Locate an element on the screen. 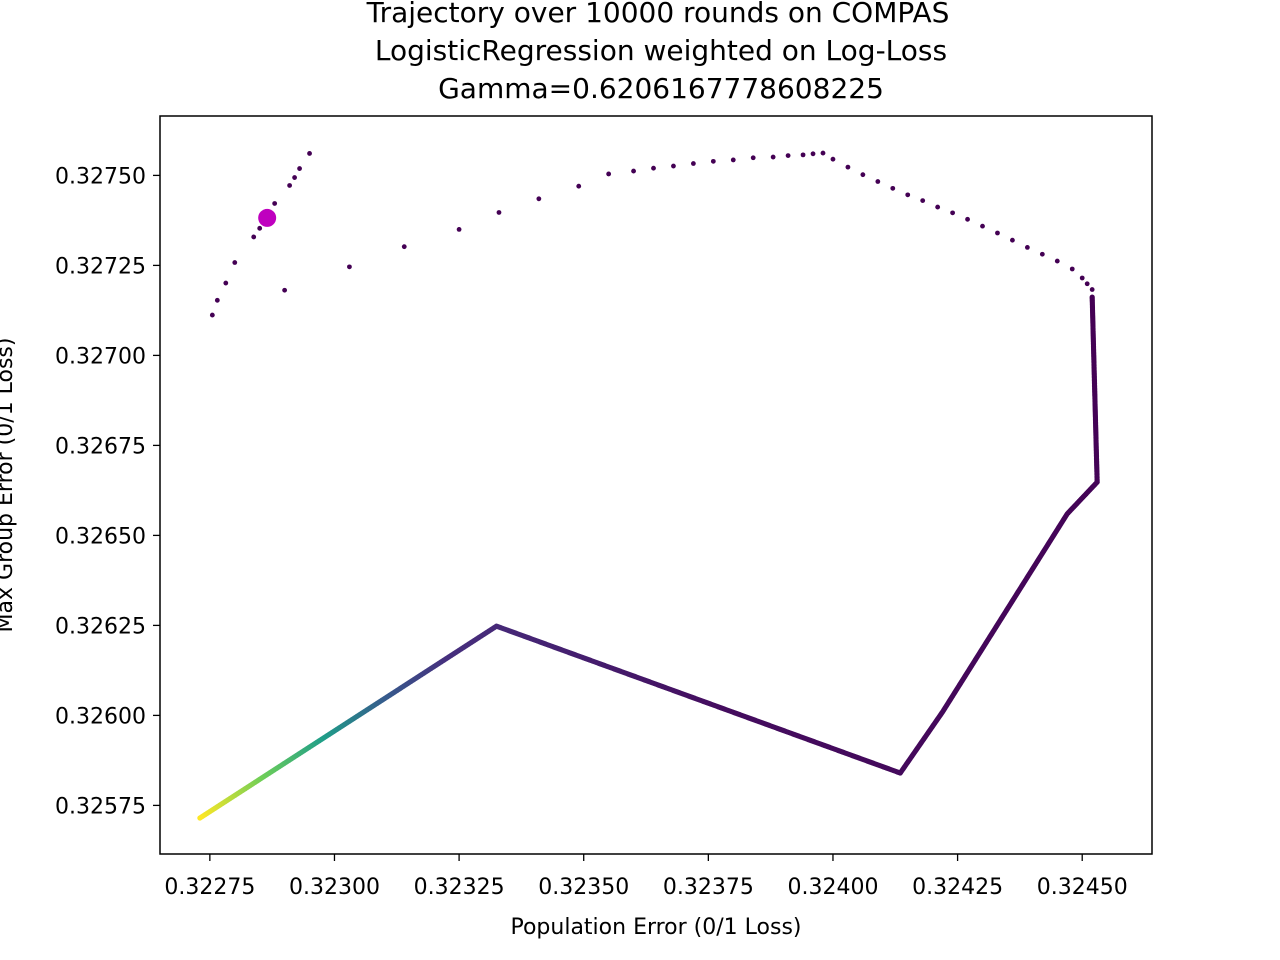 Image resolution: width=1280 pixels, height=960 pixels. chart-title-line-1: Trajectory over 10000 rounds on COMPAS is located at coordinates (658, 14).